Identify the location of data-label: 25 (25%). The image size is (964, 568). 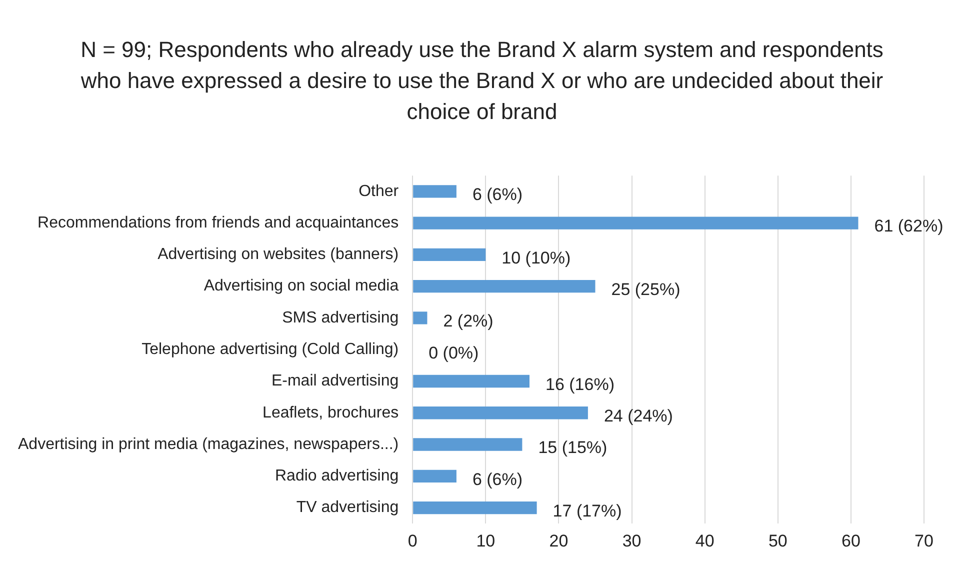
(645, 290).